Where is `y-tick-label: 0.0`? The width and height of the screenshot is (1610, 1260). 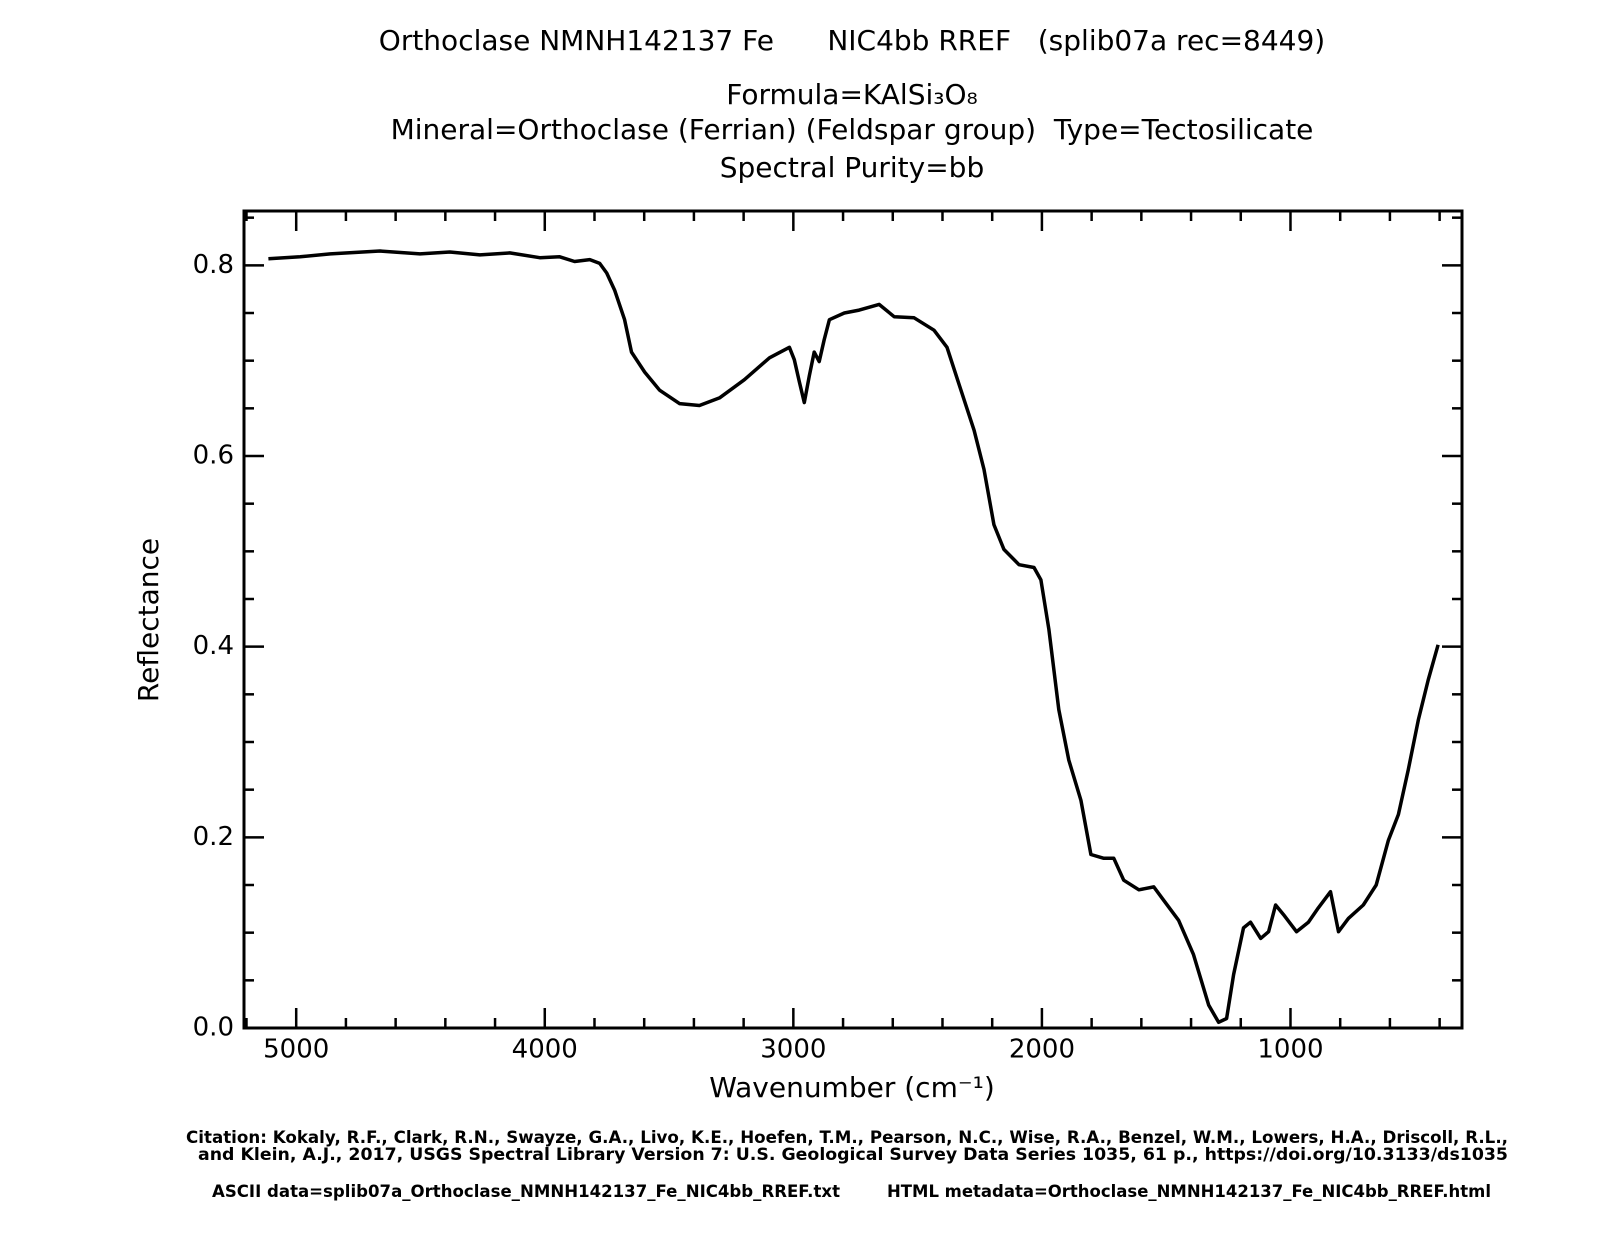
y-tick-label: 0.0 is located at coordinates (213, 1028).